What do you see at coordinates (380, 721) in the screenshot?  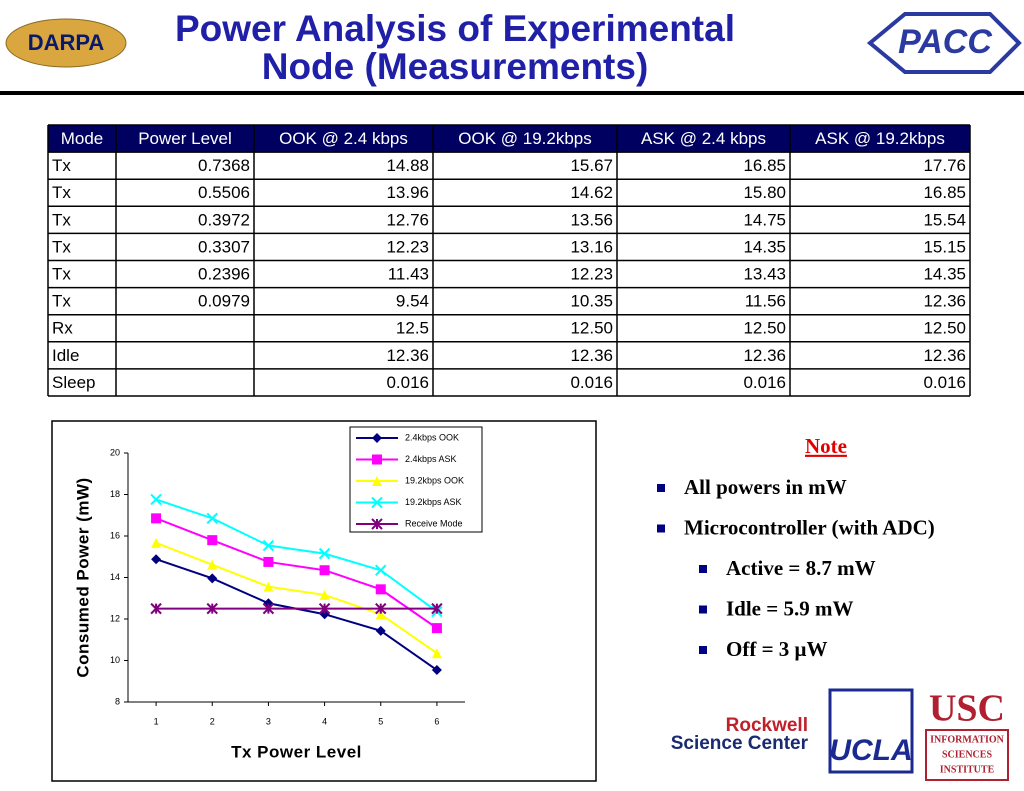 I see `x-tick-label: 5` at bounding box center [380, 721].